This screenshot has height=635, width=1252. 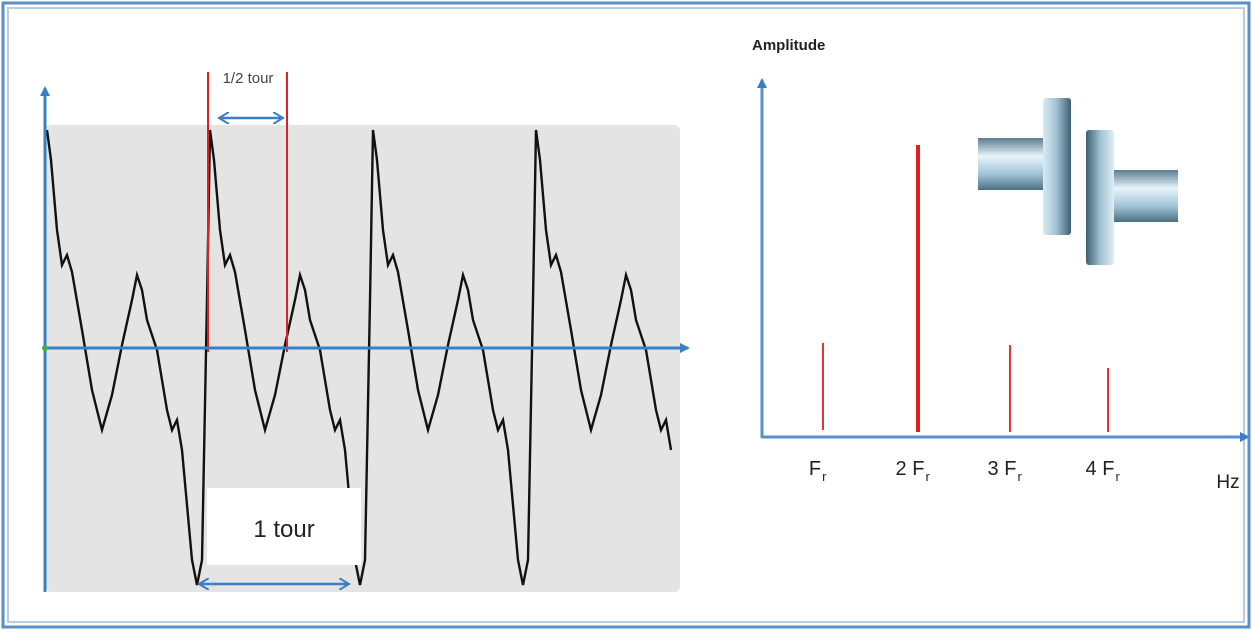 I want to click on harmonic-label: F, so click(x=815, y=469).